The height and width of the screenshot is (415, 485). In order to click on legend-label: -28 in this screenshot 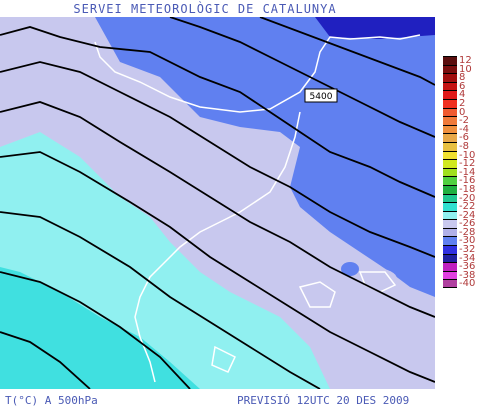, I will do `click(467, 232)`.